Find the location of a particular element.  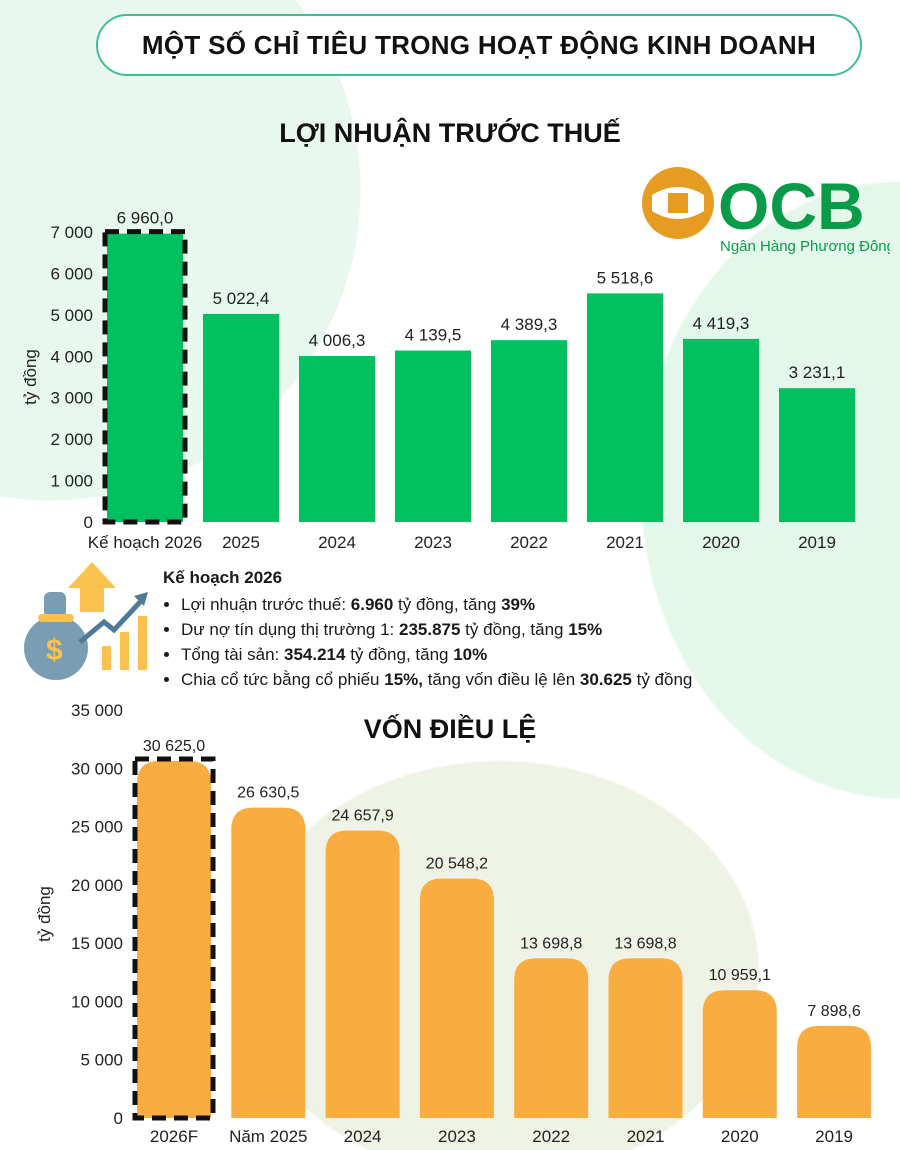

data-label: 10 959,1 is located at coordinates (740, 975).